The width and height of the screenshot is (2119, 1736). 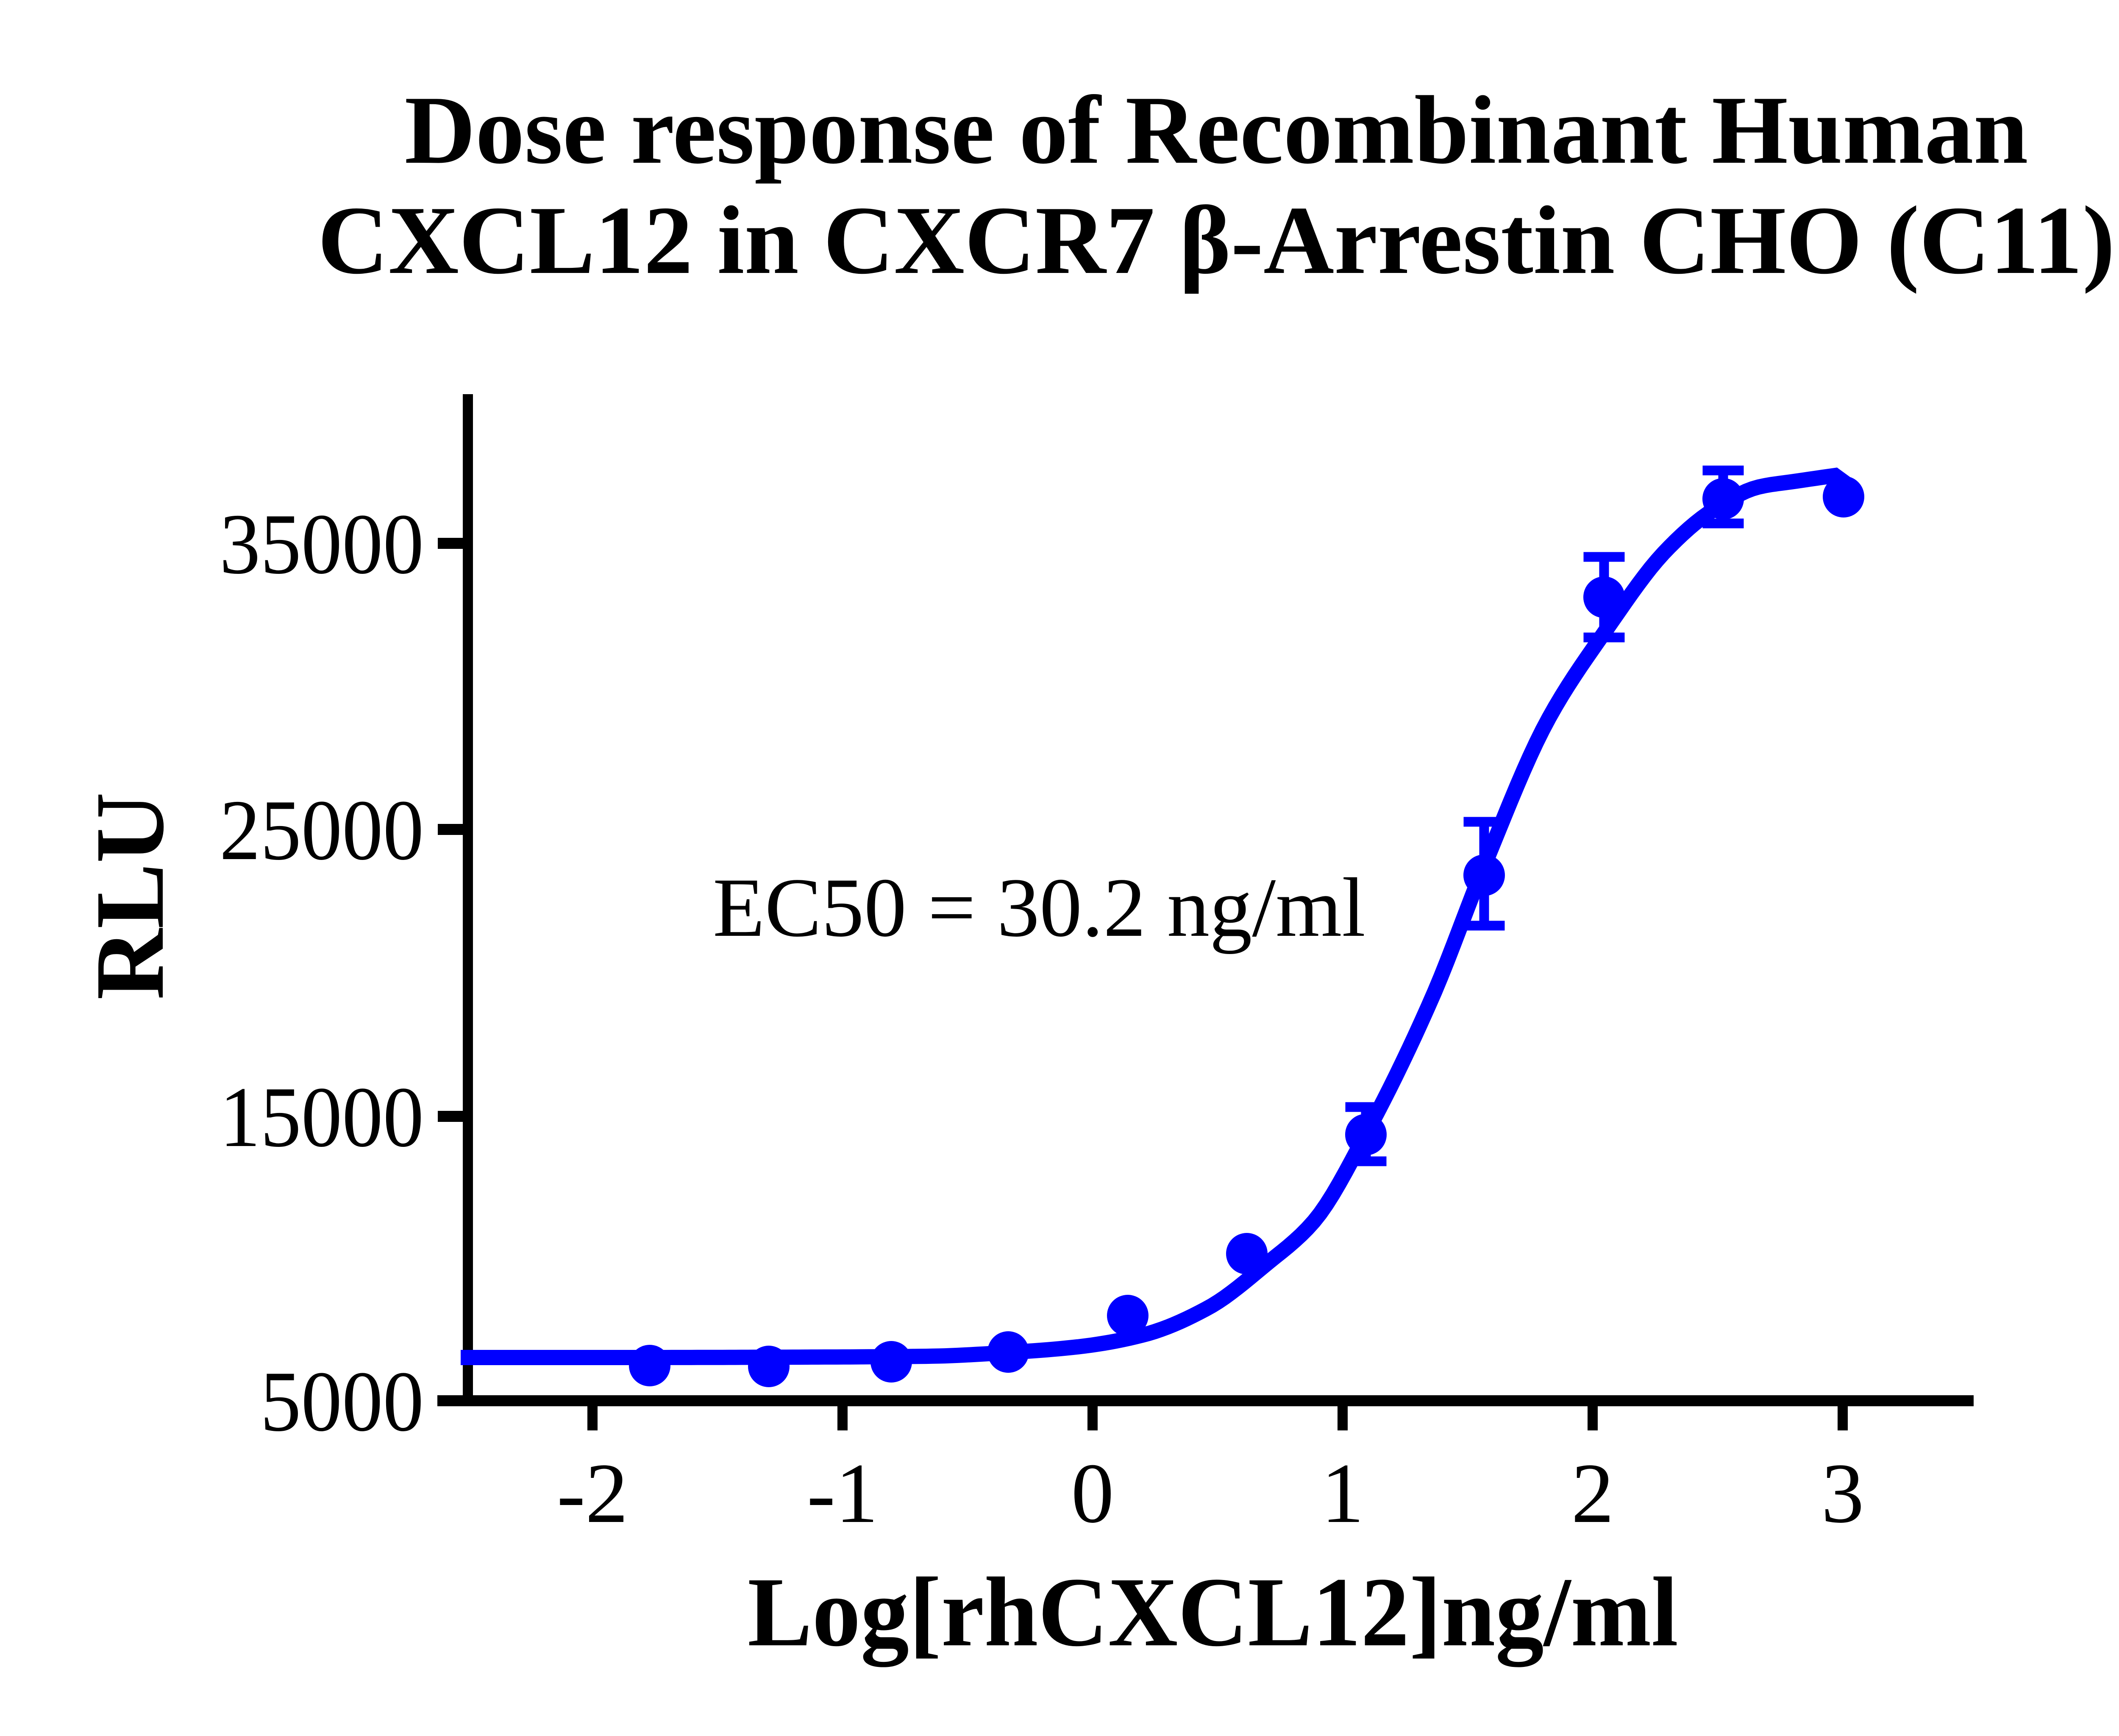 I want to click on svg-text: 2, so click(x=1593, y=1493).